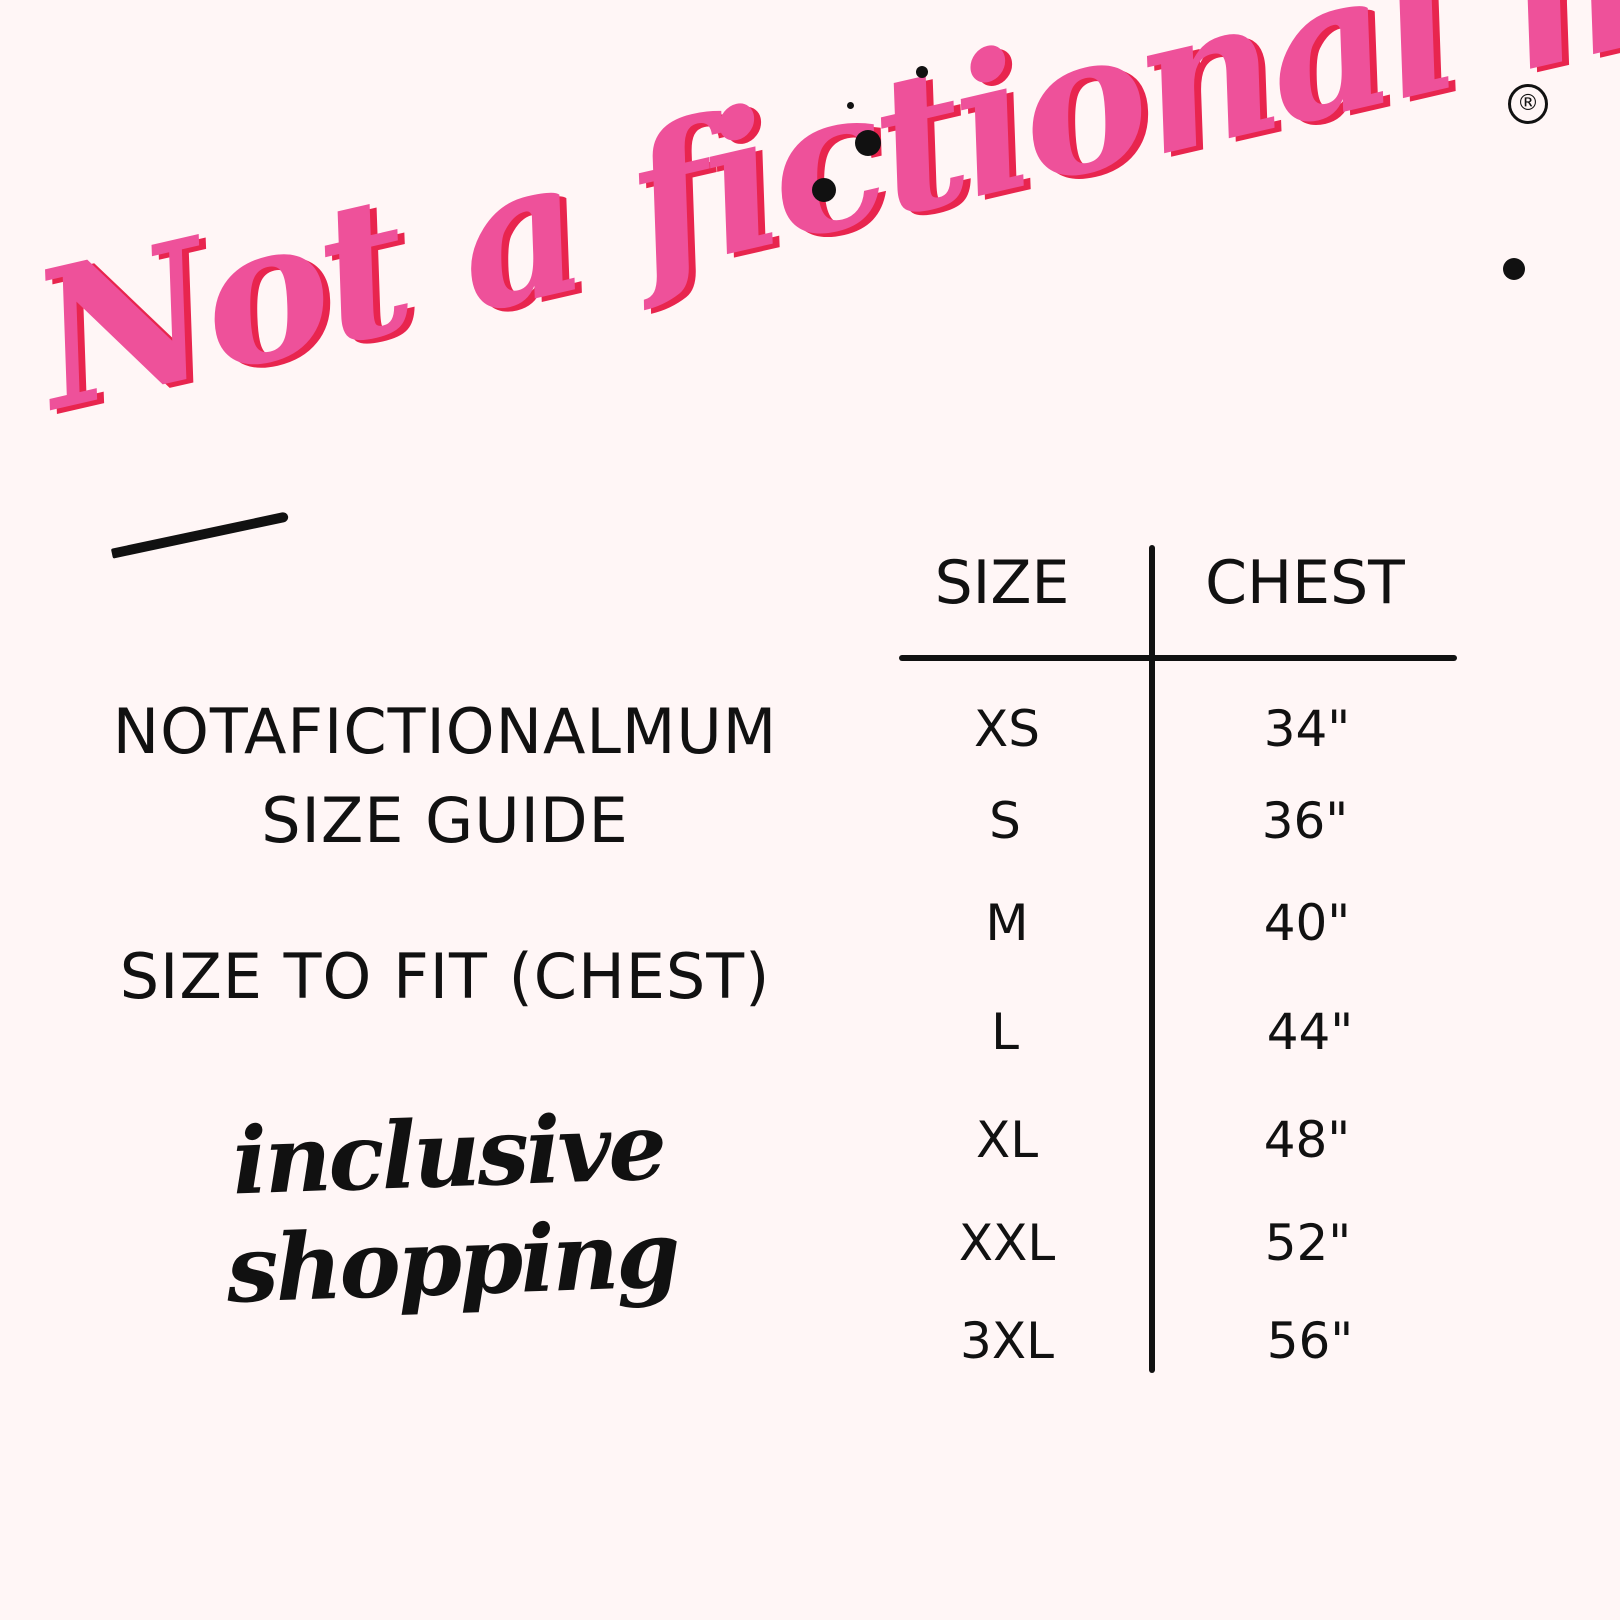 This screenshot has width=1620, height=1620. I want to click on column-header-chest: CHEST, so click(1305, 583).